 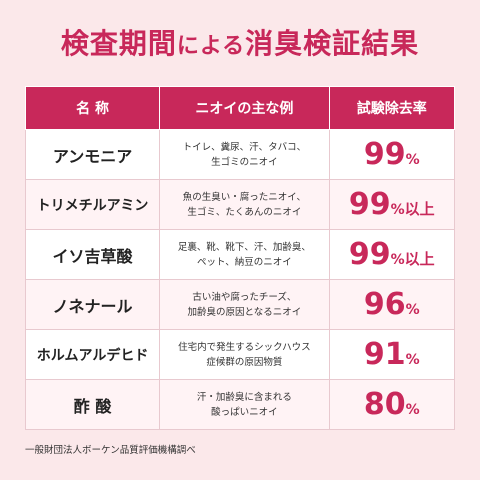 What do you see at coordinates (244, 304) in the screenshot?
I see `row-examples: 古い油や腐ったチーズ、 加齢臭の原因となるニオイ` at bounding box center [244, 304].